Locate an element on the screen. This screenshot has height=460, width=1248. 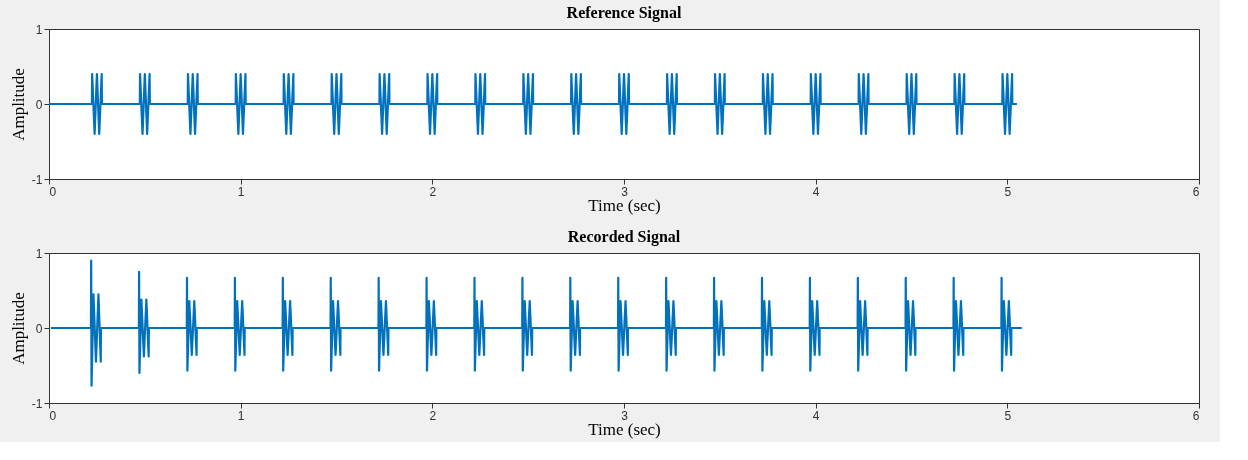
chart-title: Reference Signal is located at coordinates (624, 13).